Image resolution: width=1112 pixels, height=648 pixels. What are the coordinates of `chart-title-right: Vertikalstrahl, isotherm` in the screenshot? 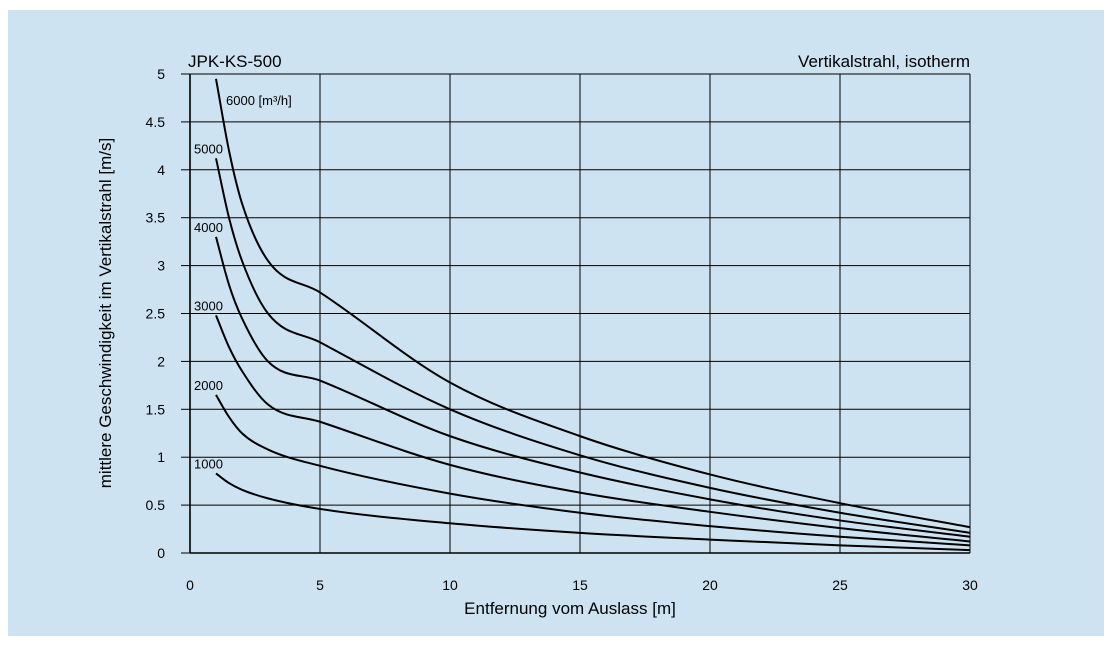 It's located at (884, 61).